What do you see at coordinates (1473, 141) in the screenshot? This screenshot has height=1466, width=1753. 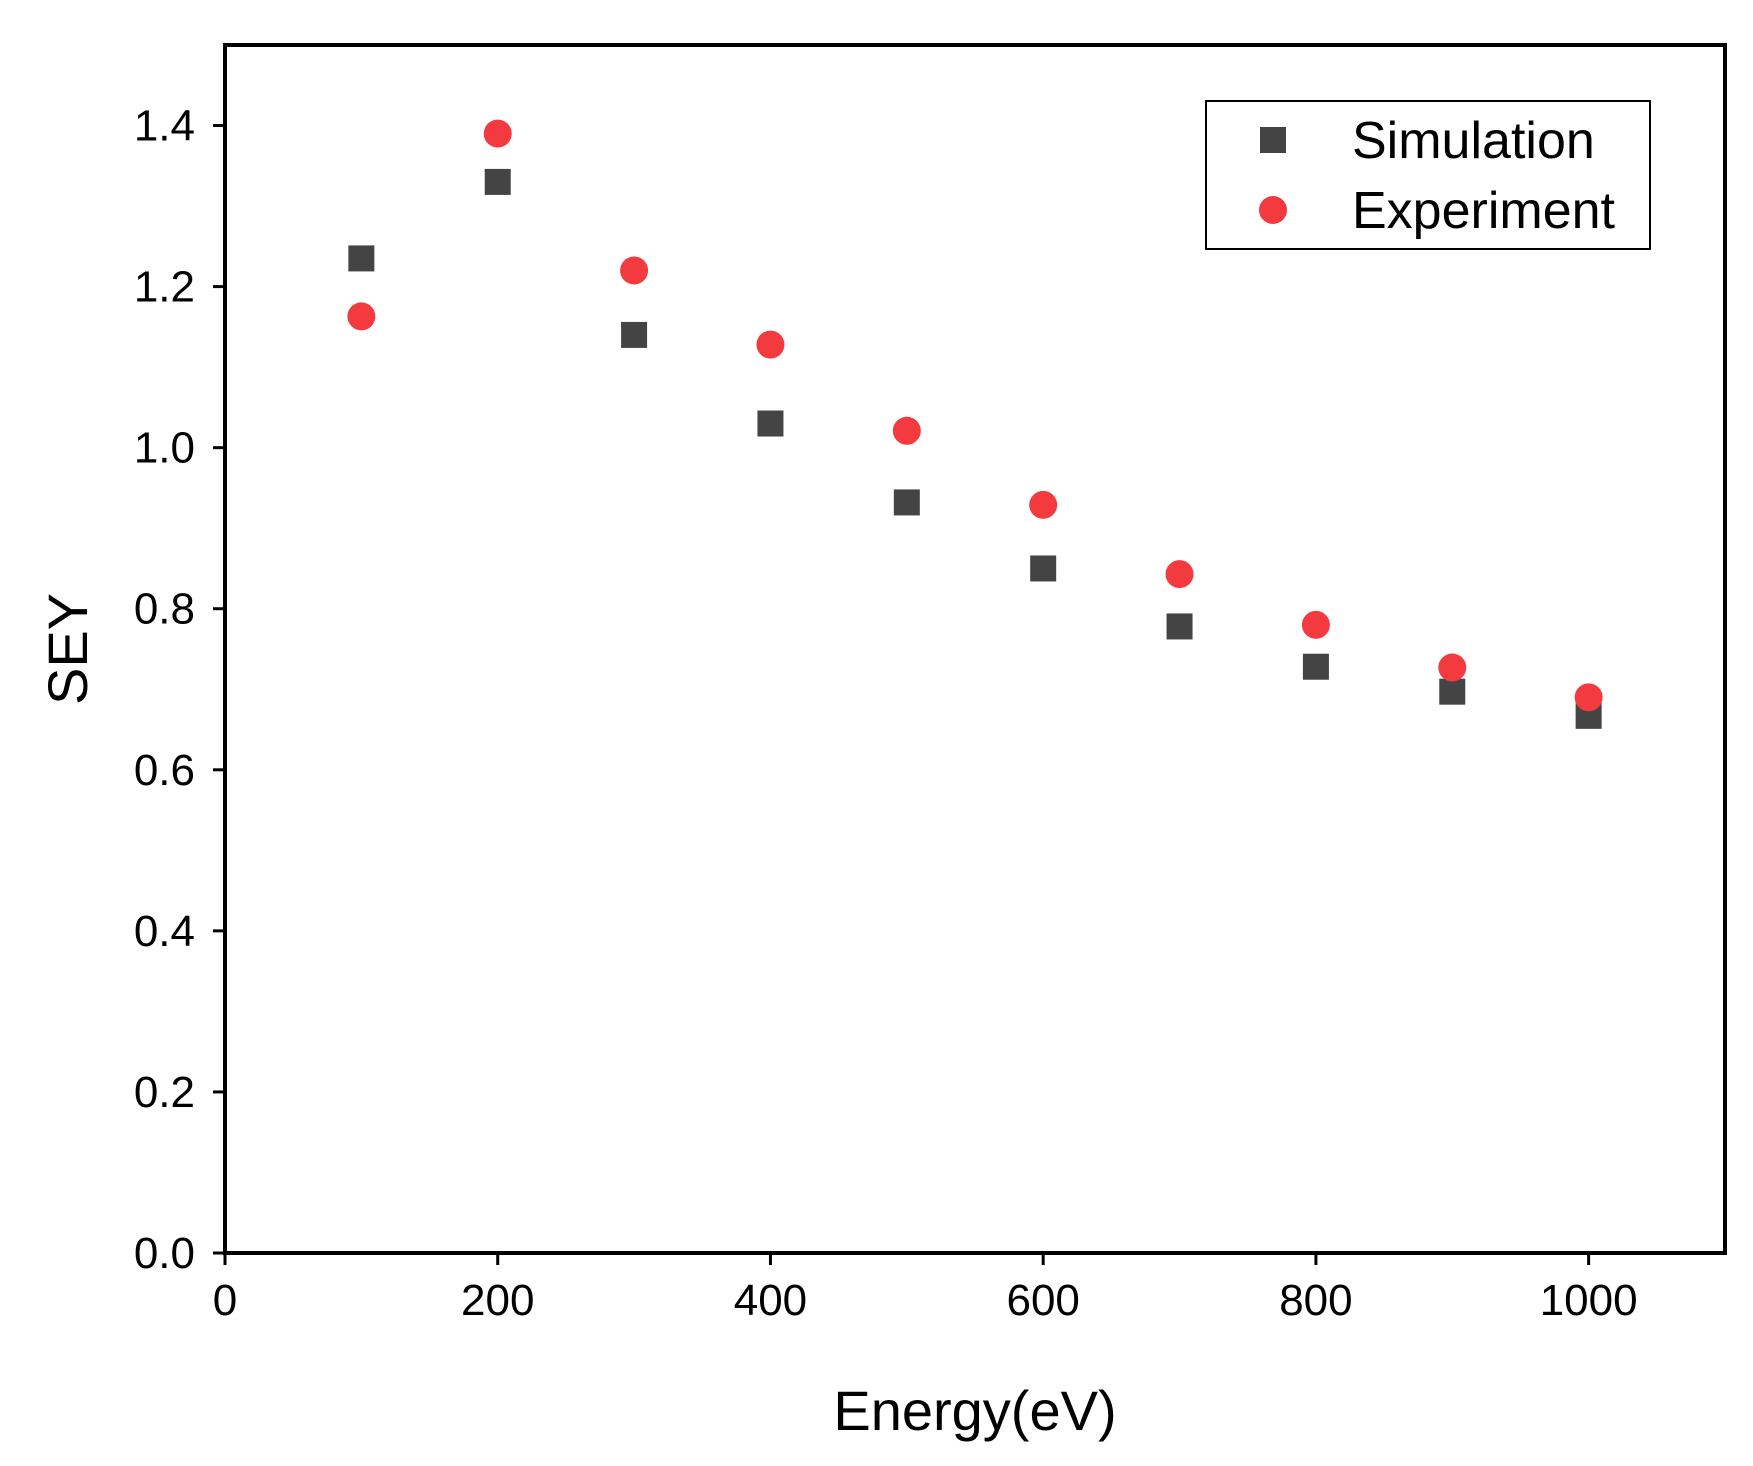 I see `legend-label-simulation: Simulation` at bounding box center [1473, 141].